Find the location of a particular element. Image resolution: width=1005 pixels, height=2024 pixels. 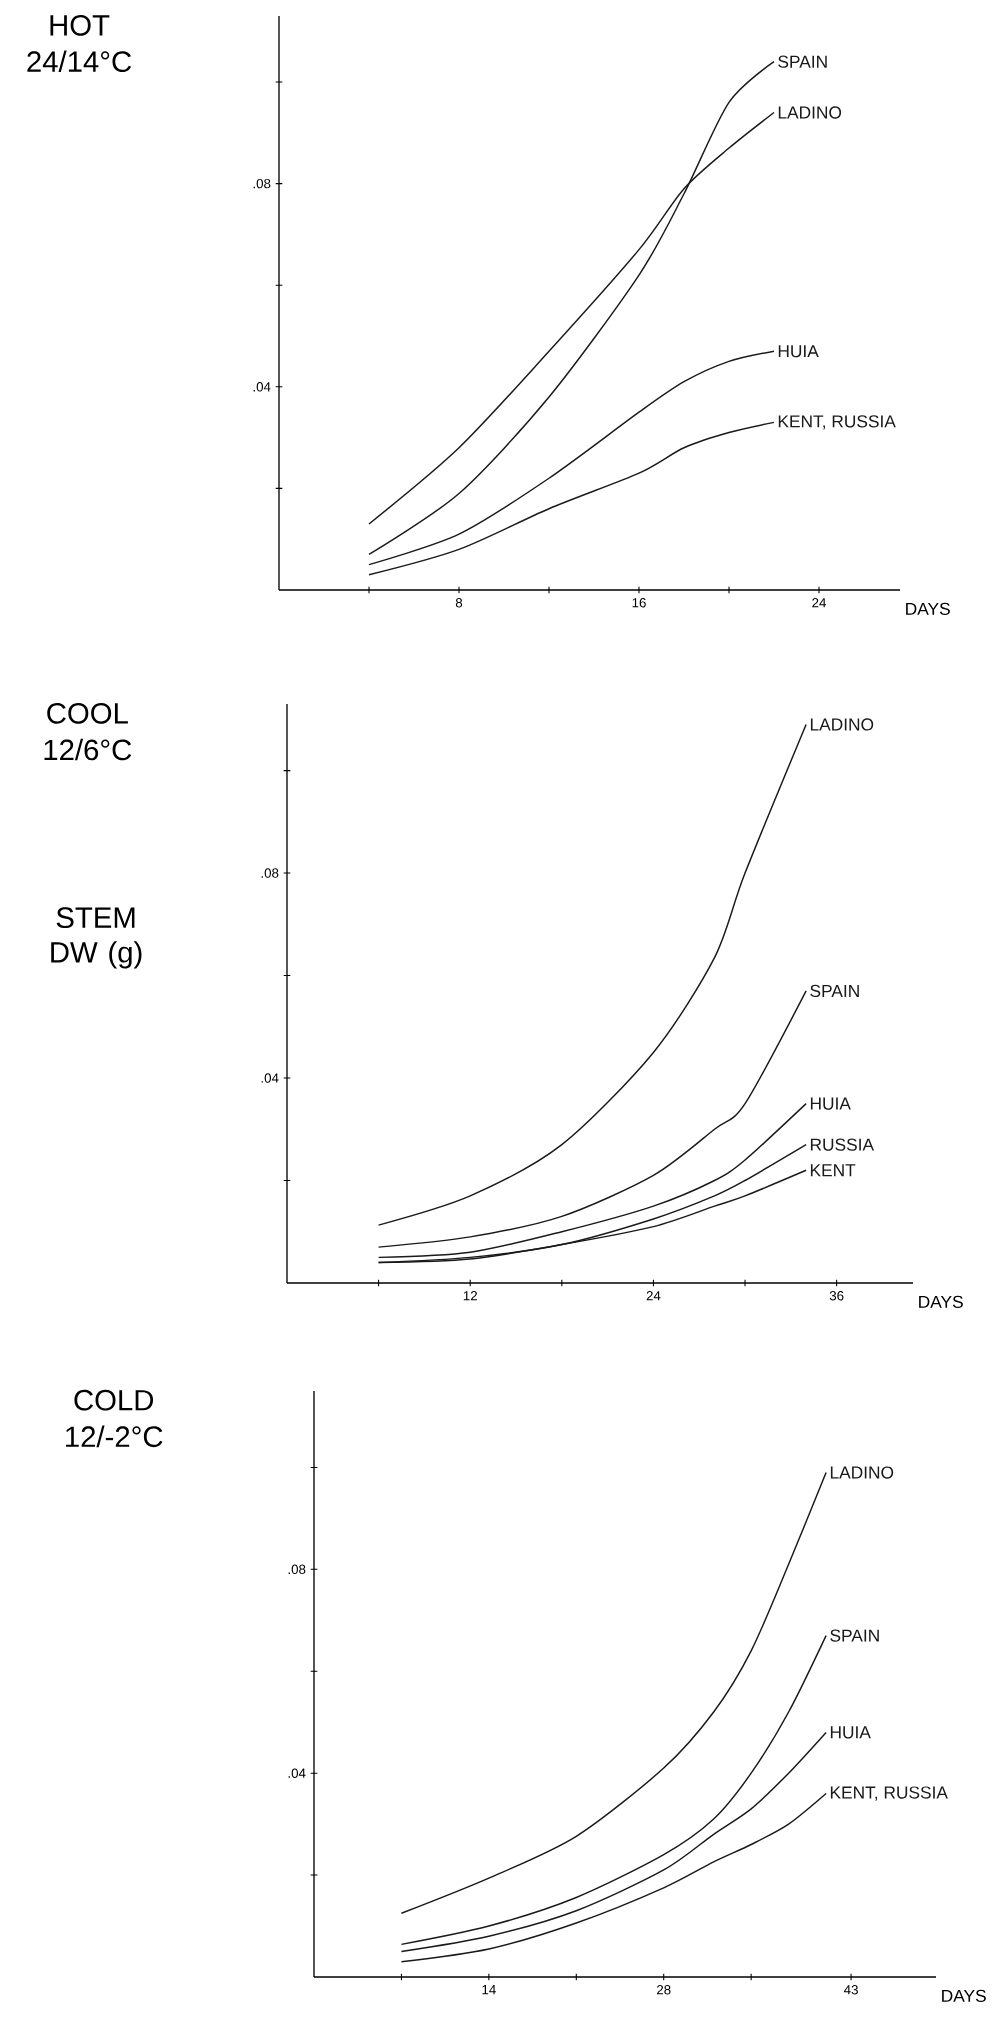

x-tick-label: 28 is located at coordinates (663, 1990).